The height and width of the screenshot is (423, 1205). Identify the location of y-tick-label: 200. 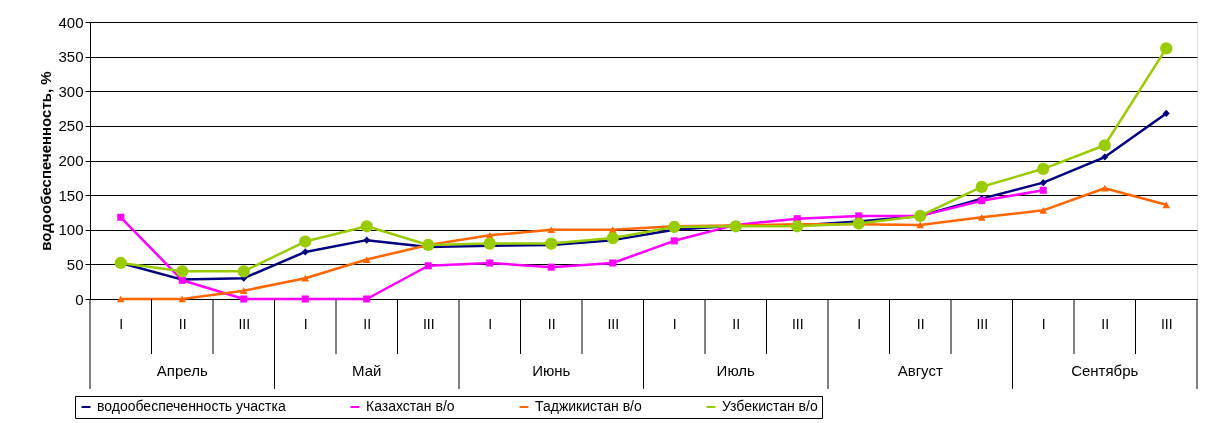
(71, 160).